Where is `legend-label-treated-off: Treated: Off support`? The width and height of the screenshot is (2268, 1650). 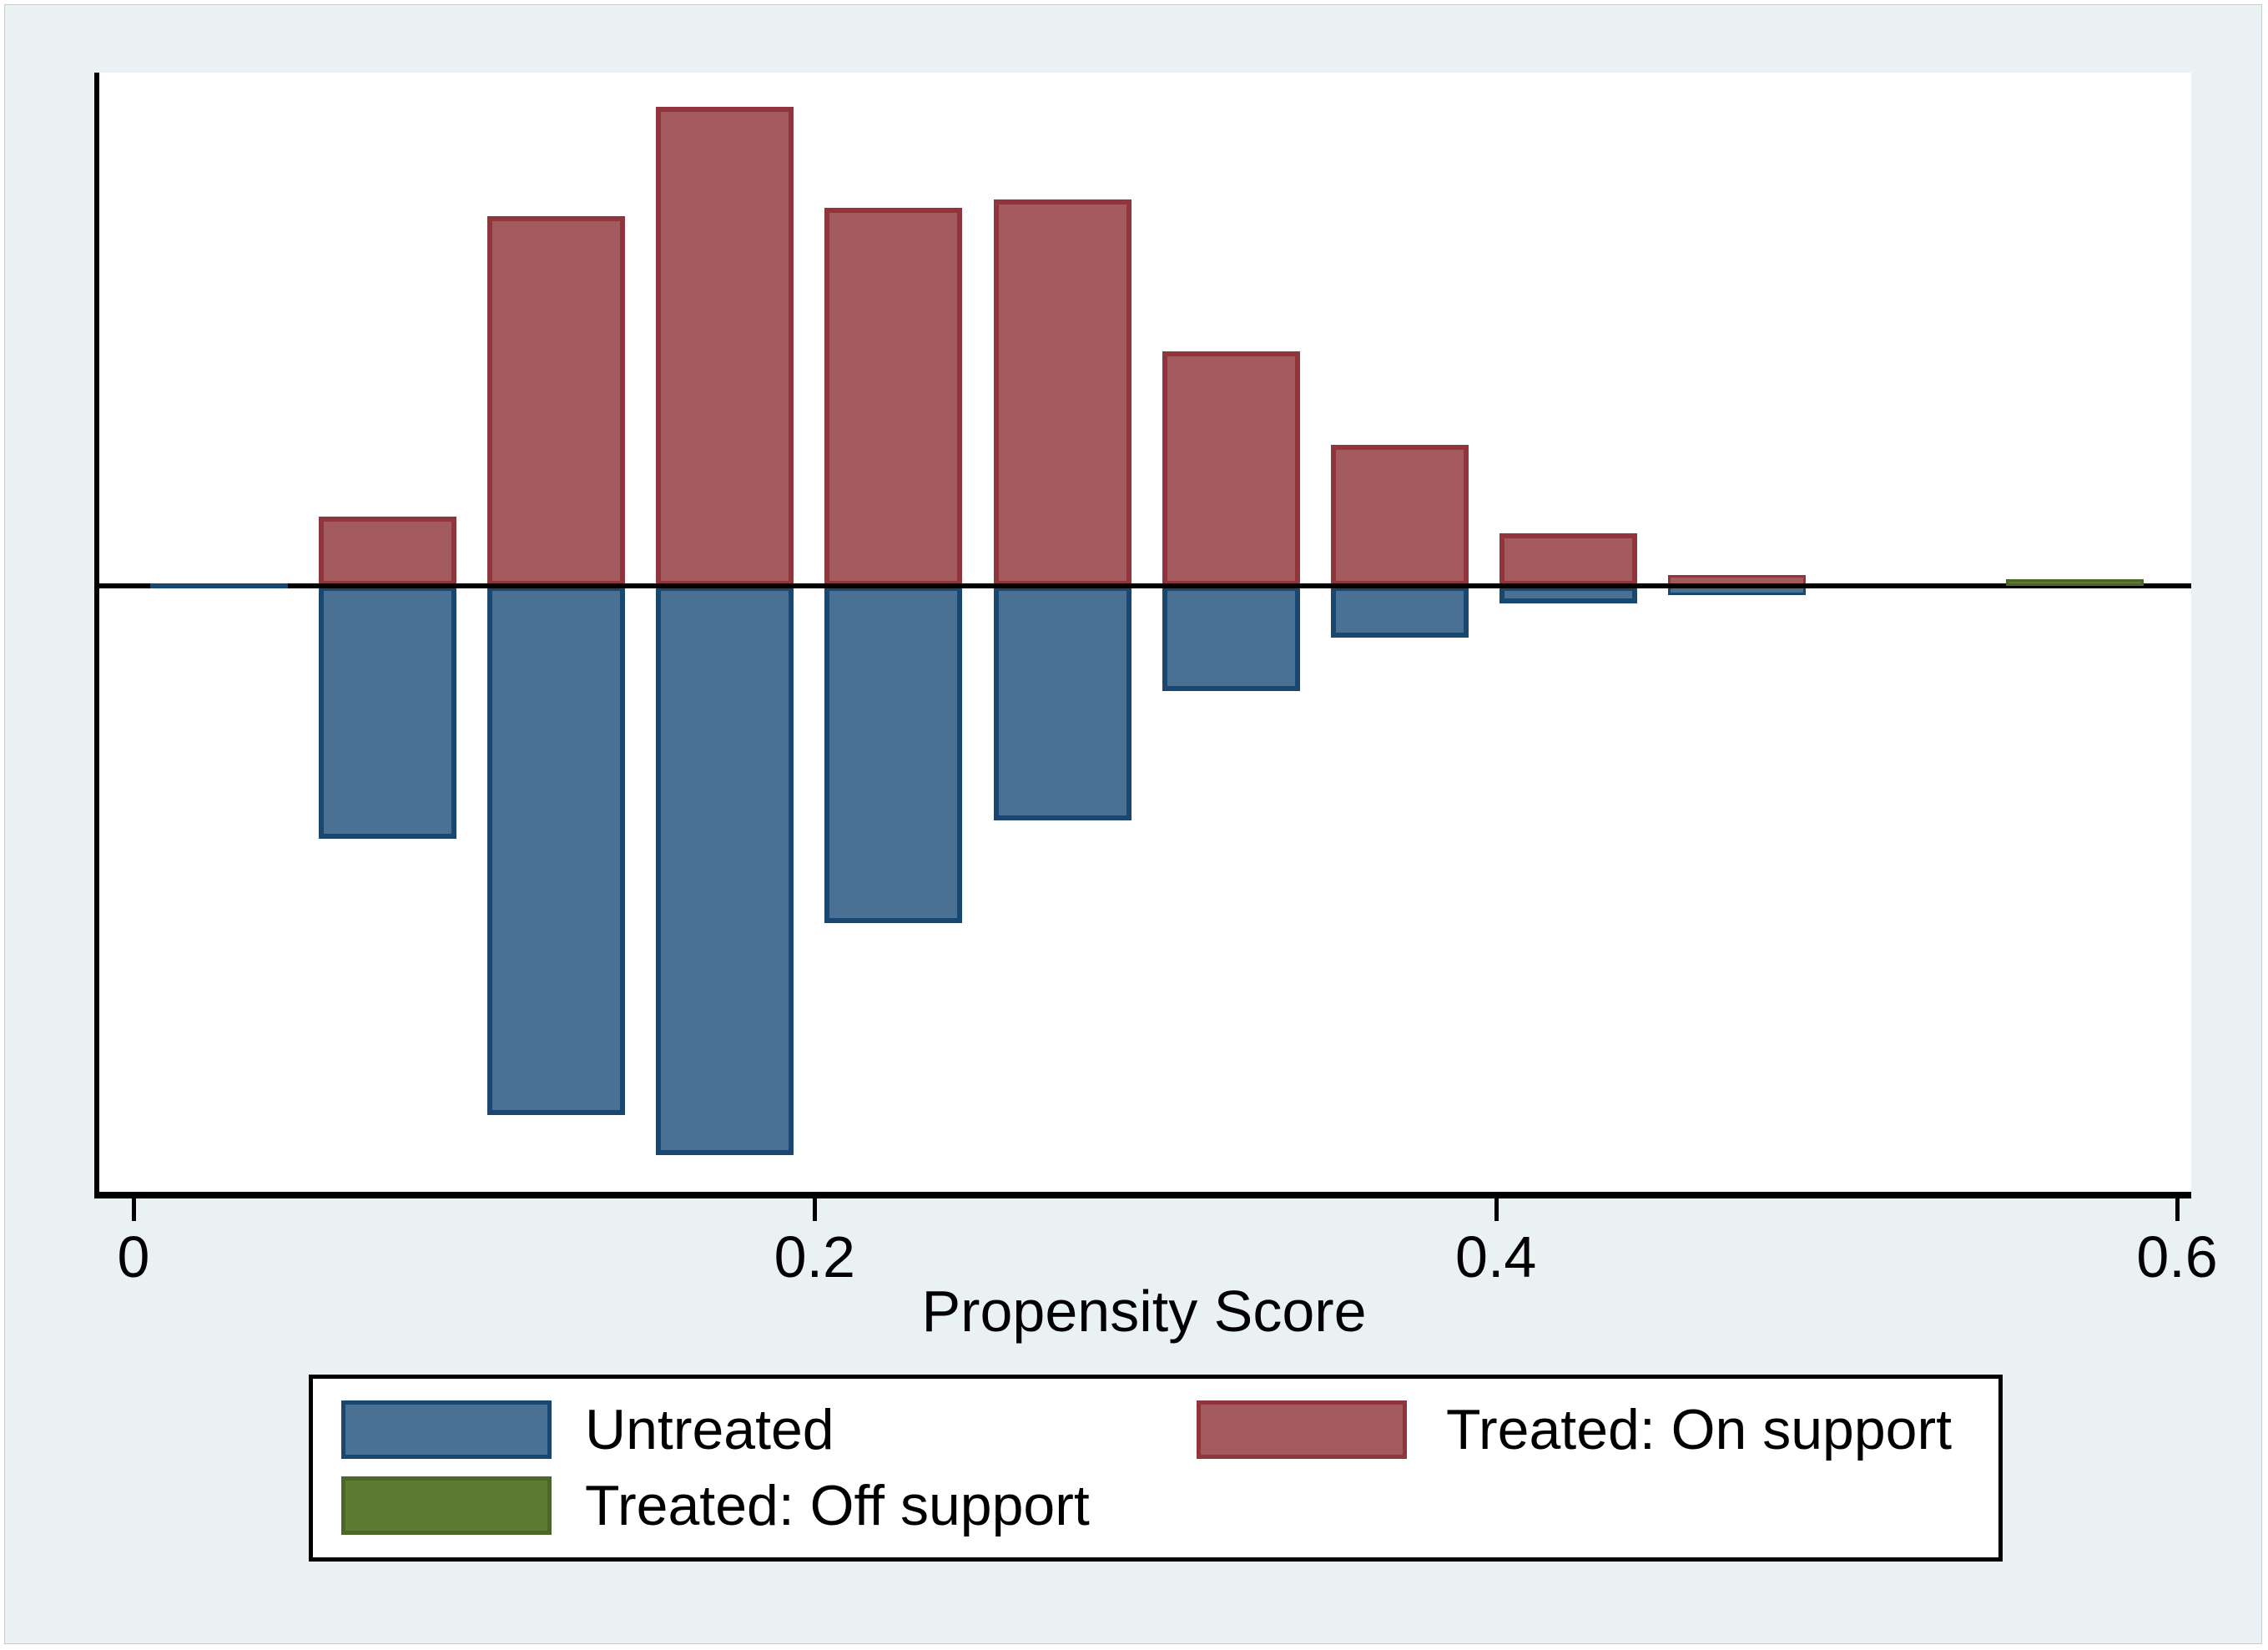 legend-label-treated-off: Treated: Off support is located at coordinates (838, 1505).